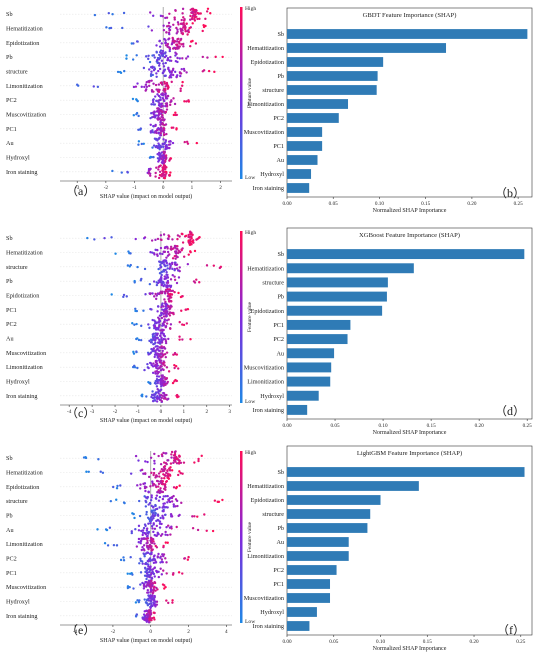 This screenshot has width=550, height=655. What do you see at coordinates (286, 642) in the screenshot?
I see `x-tick-label: 0.00` at bounding box center [286, 642].